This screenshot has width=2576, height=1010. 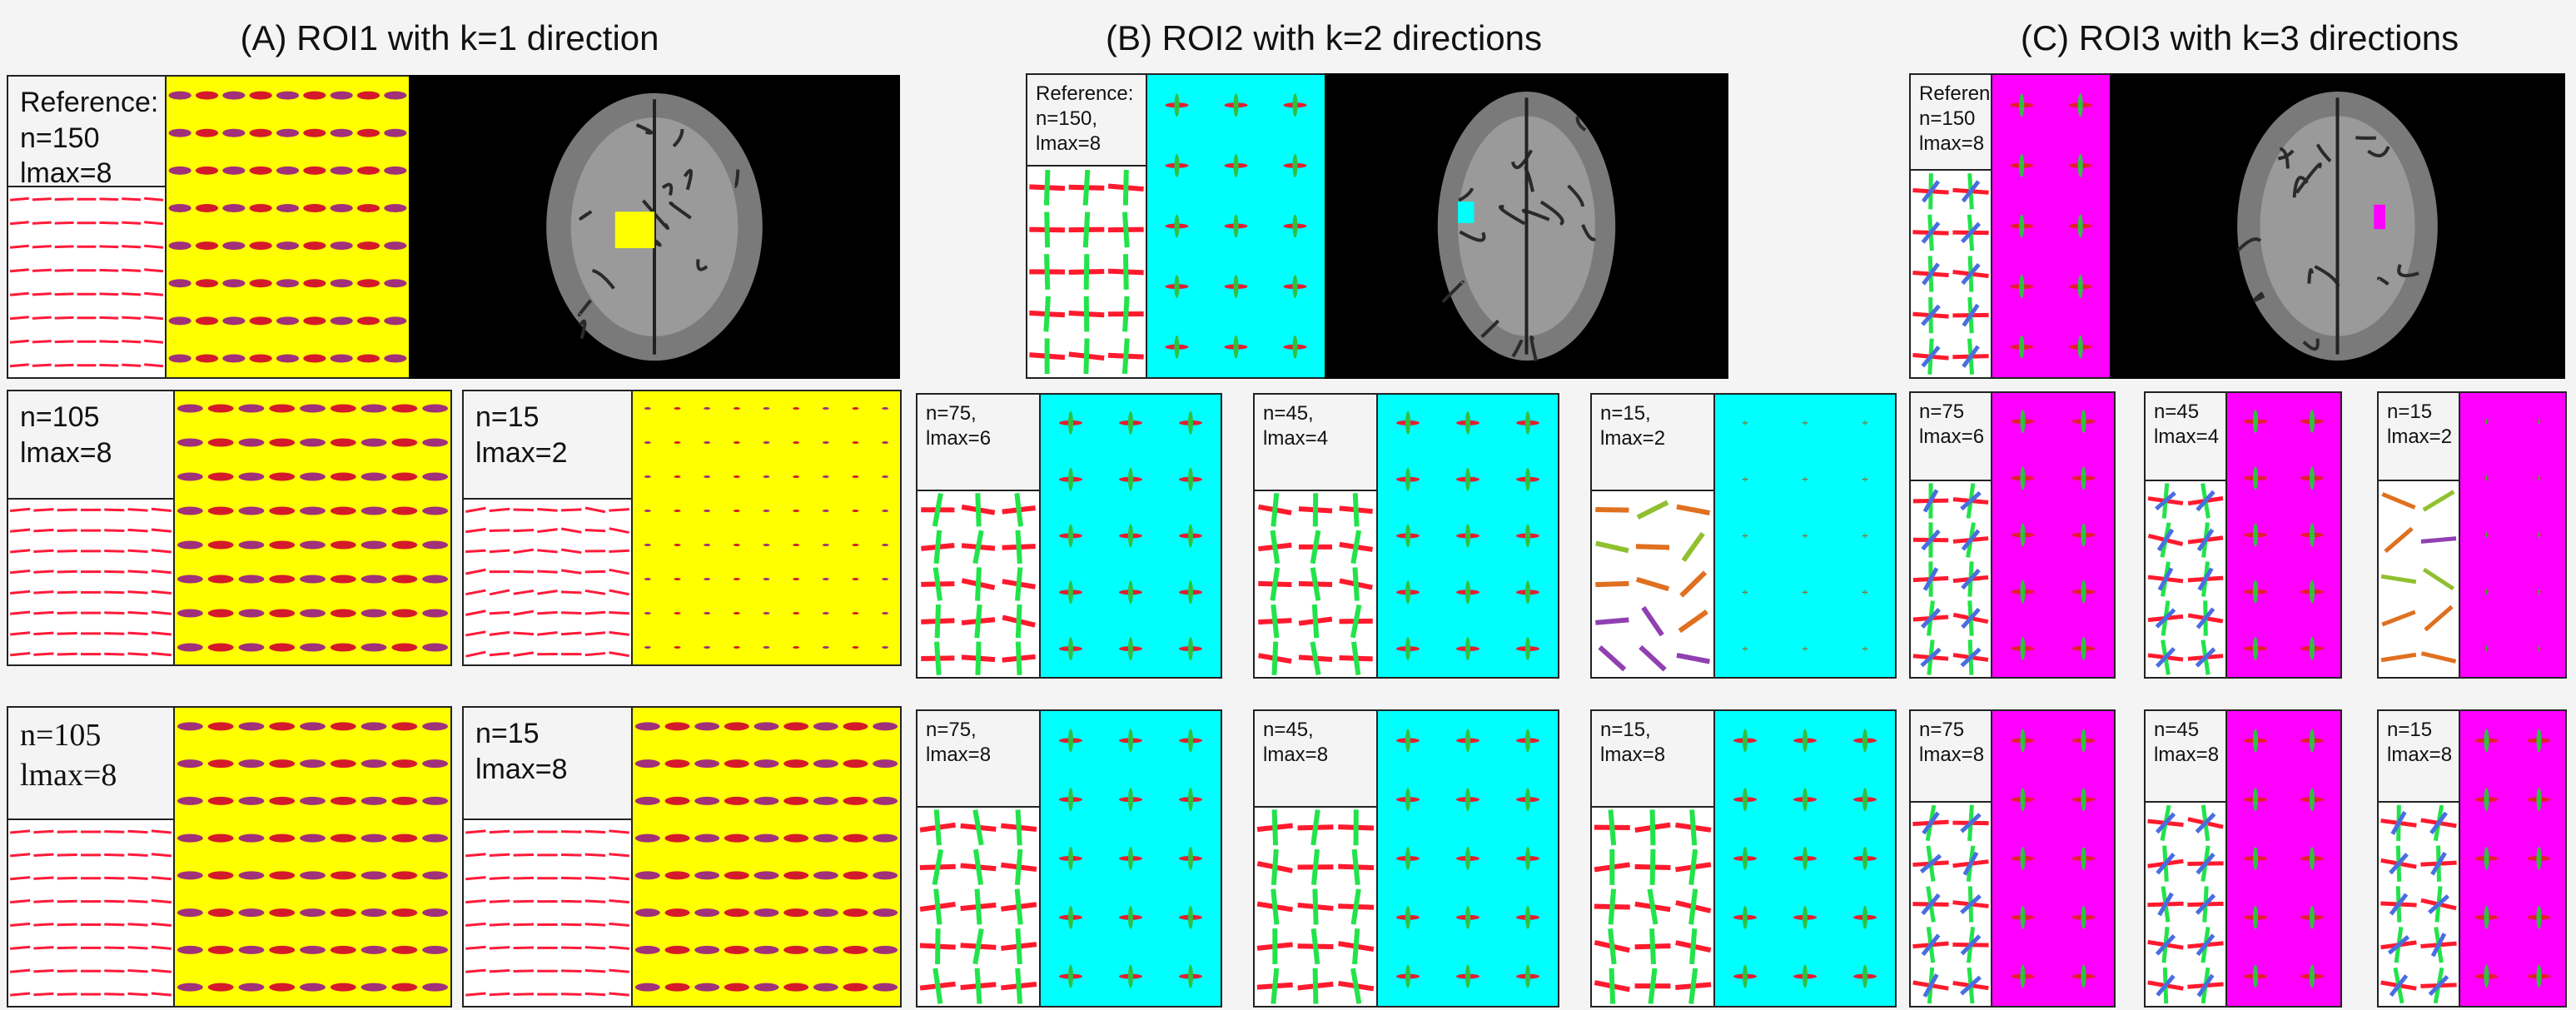 I want to click on odf-glyph-plot, so click(x=2053, y=858).